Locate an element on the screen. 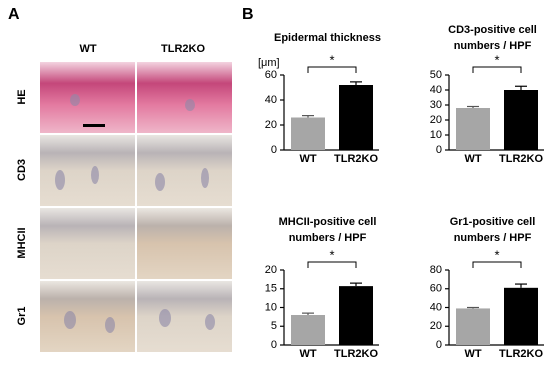  column-label: TLR2KO is located at coordinates (183, 49).